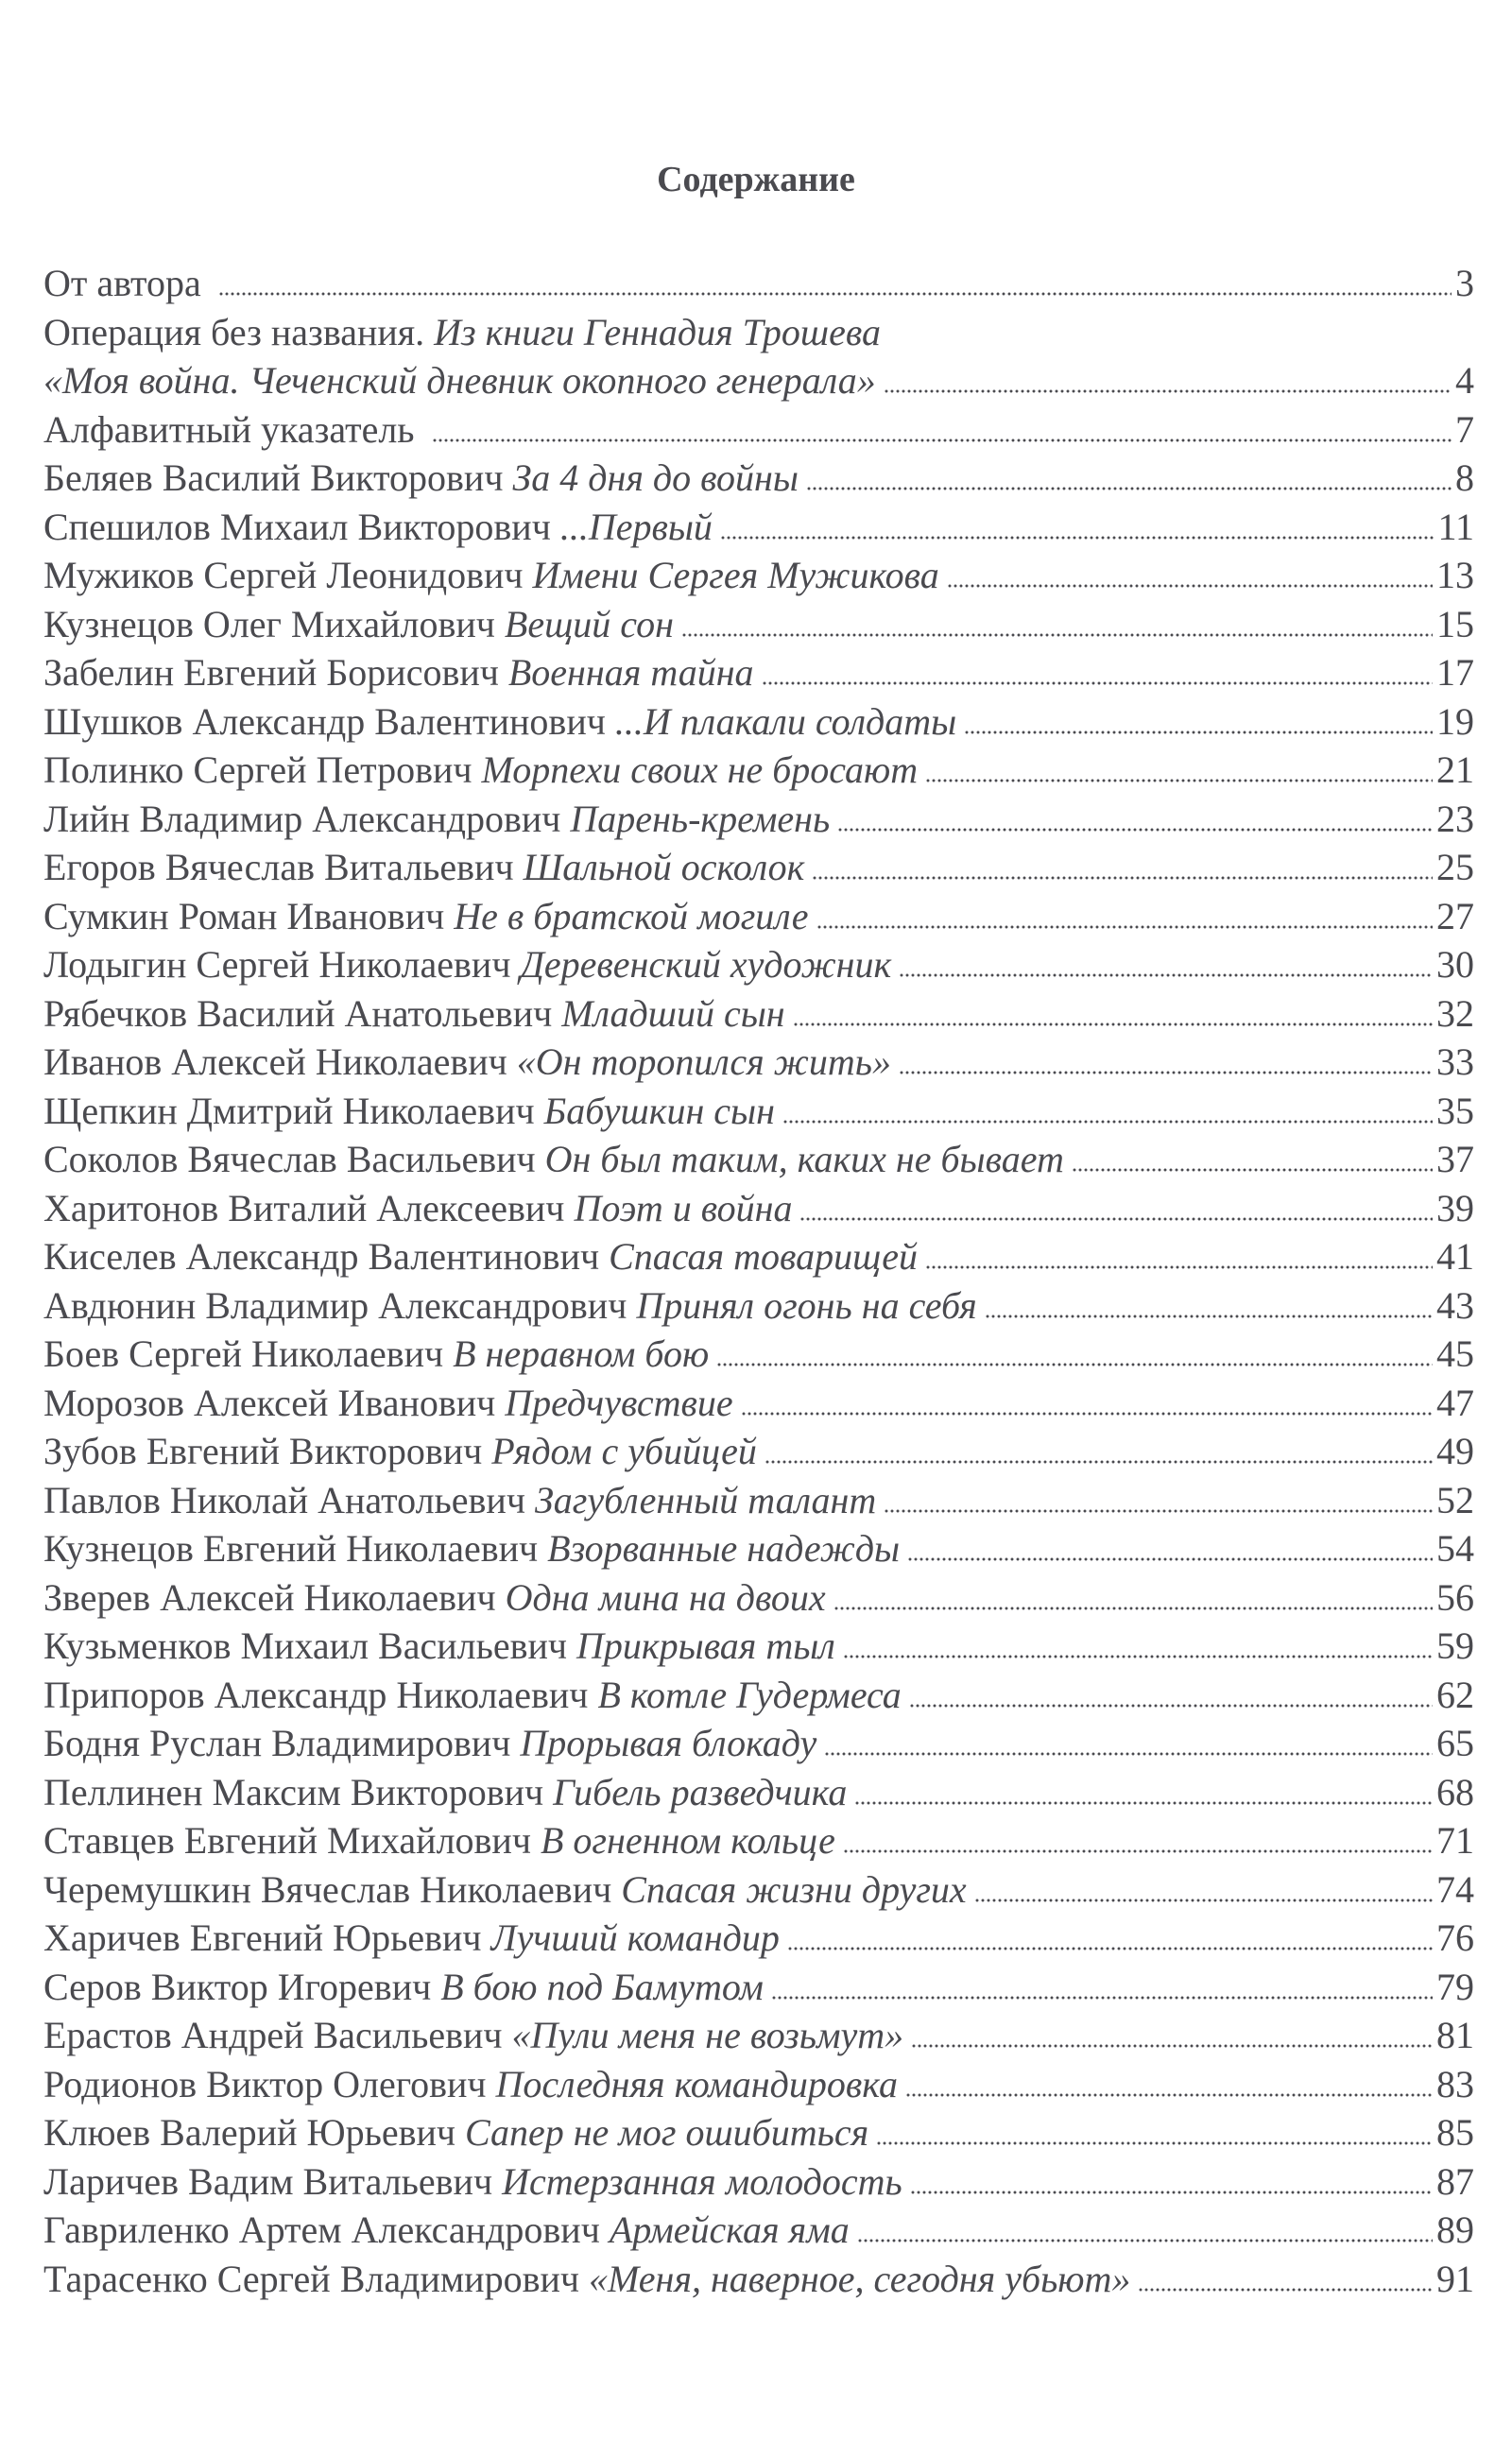  Describe the element at coordinates (700, 1791) in the screenshot. I see `entry-title: Гибель разведчика` at that location.